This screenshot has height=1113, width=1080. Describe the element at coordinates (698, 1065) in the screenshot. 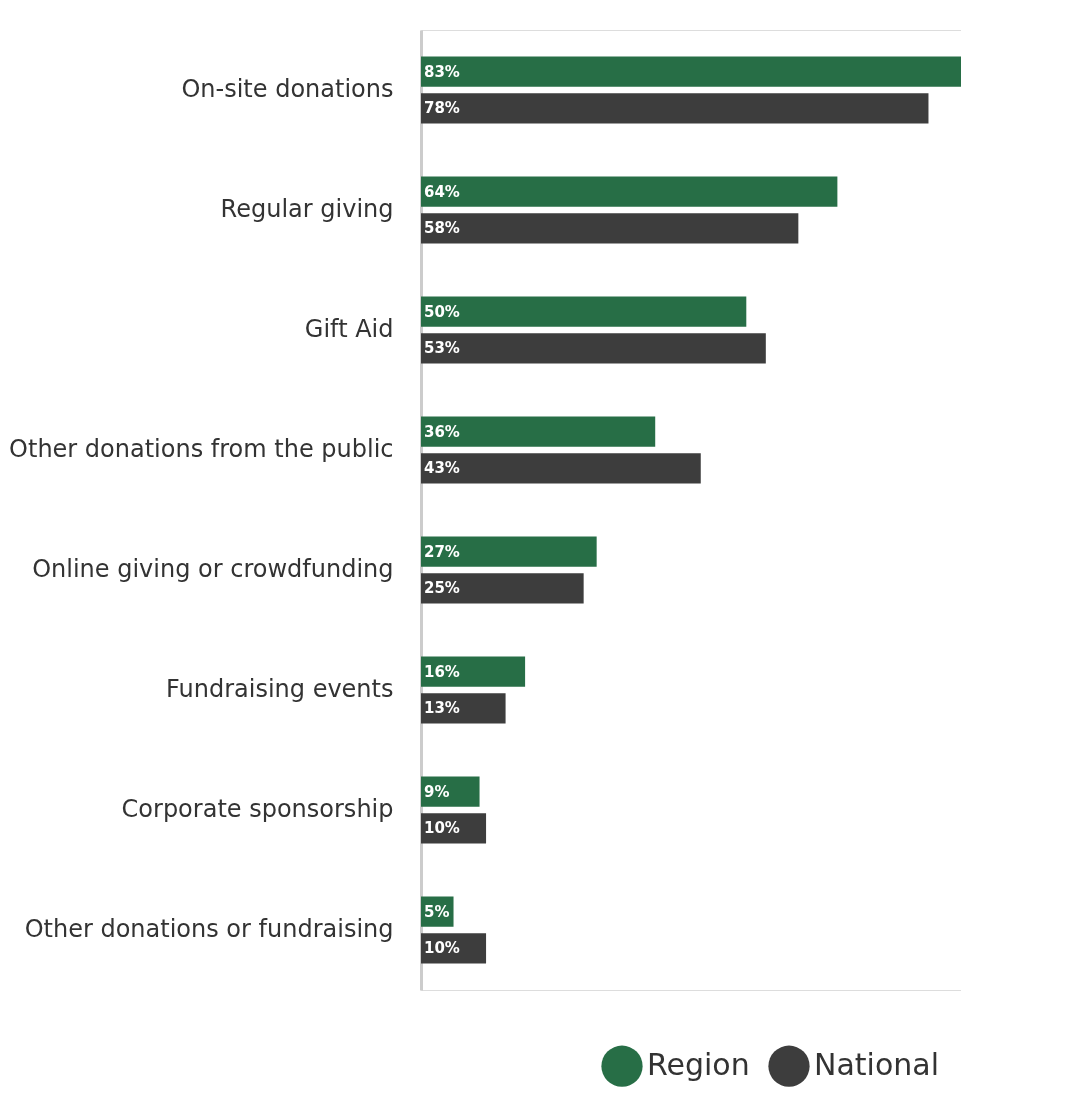

I see `legend-label: Region` at that location.